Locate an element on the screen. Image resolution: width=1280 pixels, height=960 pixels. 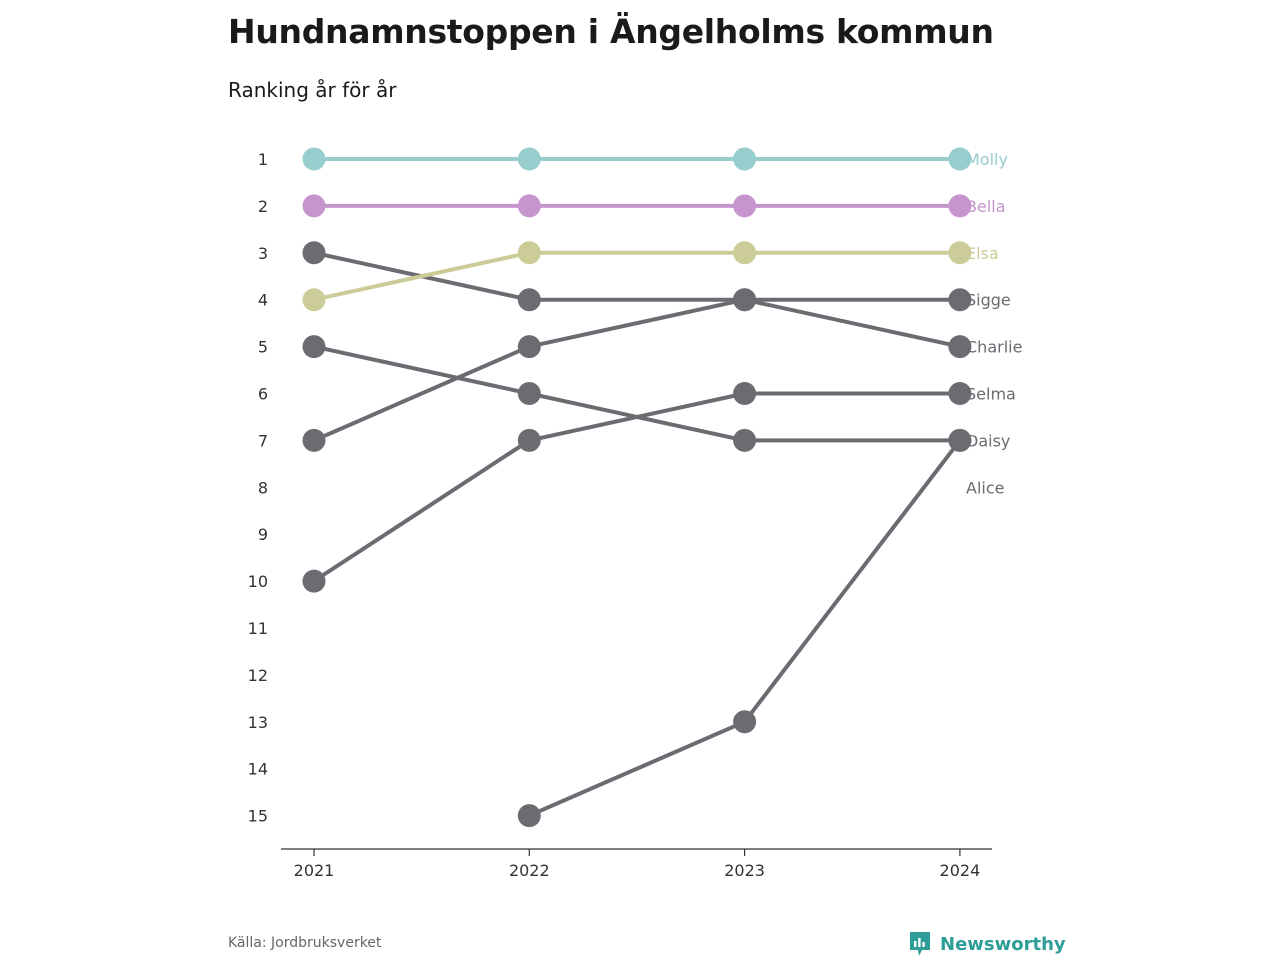
y-tick-label: 2 is located at coordinates (263, 206).